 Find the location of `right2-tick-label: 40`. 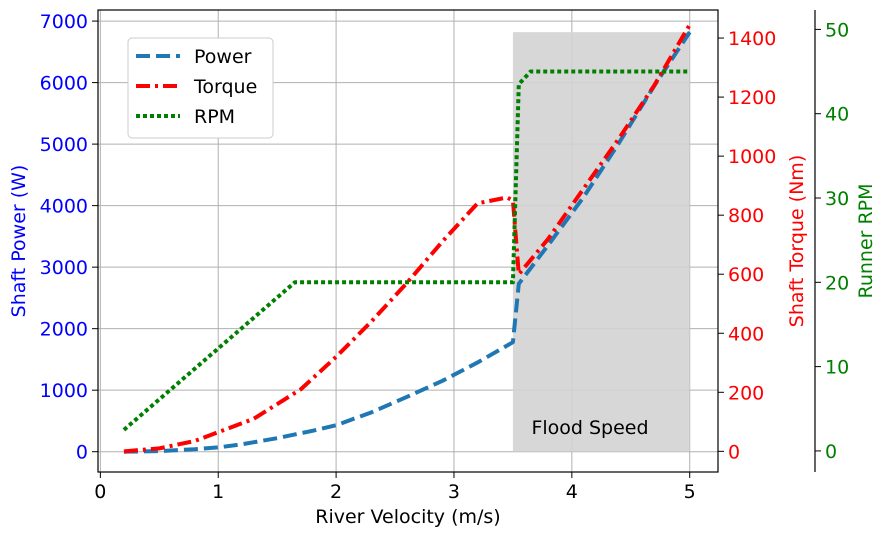

right2-tick-label: 40 is located at coordinates (837, 115).